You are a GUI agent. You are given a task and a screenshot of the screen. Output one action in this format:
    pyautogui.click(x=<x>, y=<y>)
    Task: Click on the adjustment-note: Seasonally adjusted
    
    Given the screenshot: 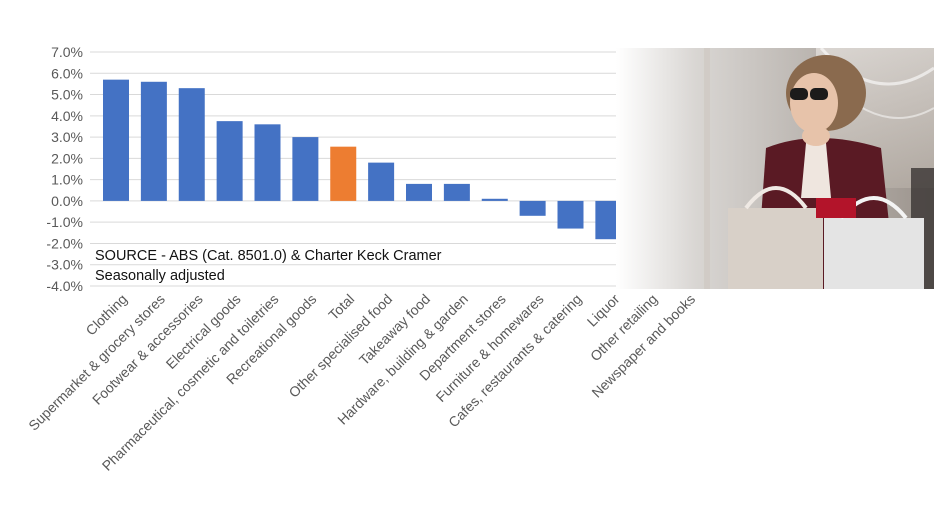 What is the action you would take?
    pyautogui.click(x=160, y=276)
    